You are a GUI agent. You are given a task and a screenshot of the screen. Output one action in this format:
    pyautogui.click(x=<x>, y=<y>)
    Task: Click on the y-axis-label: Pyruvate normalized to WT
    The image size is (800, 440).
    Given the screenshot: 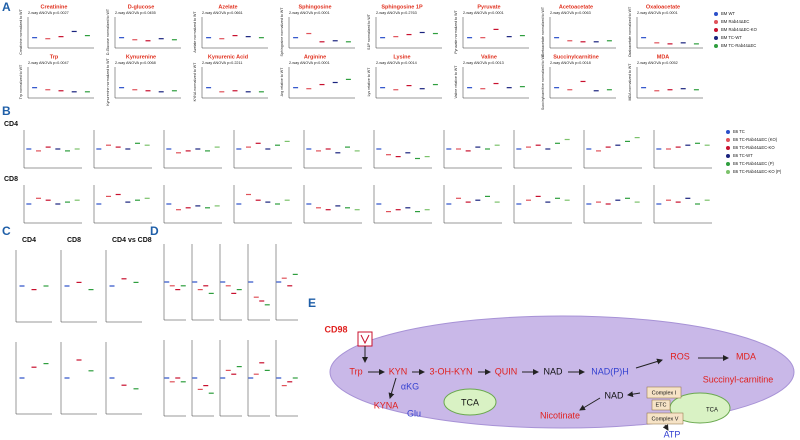 What is the action you would take?
    pyautogui.click(x=456, y=32)
    